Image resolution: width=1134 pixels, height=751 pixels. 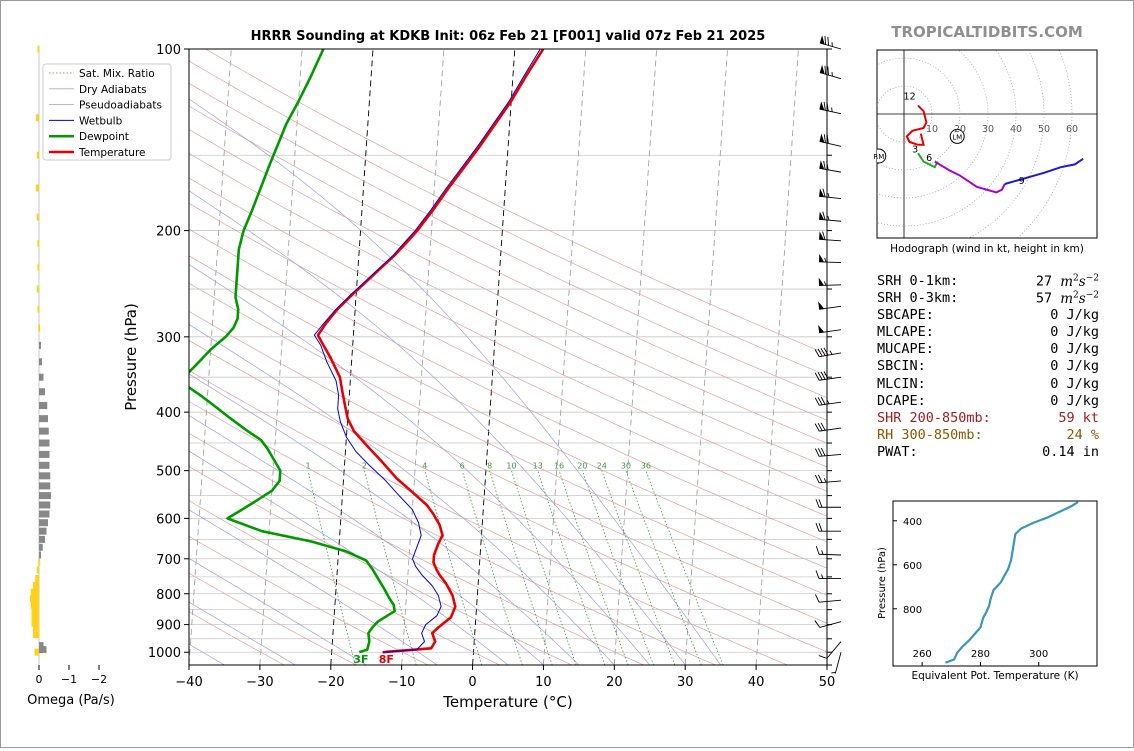 I want to click on theta-e-y-tick-label: 800, so click(x=912, y=610).